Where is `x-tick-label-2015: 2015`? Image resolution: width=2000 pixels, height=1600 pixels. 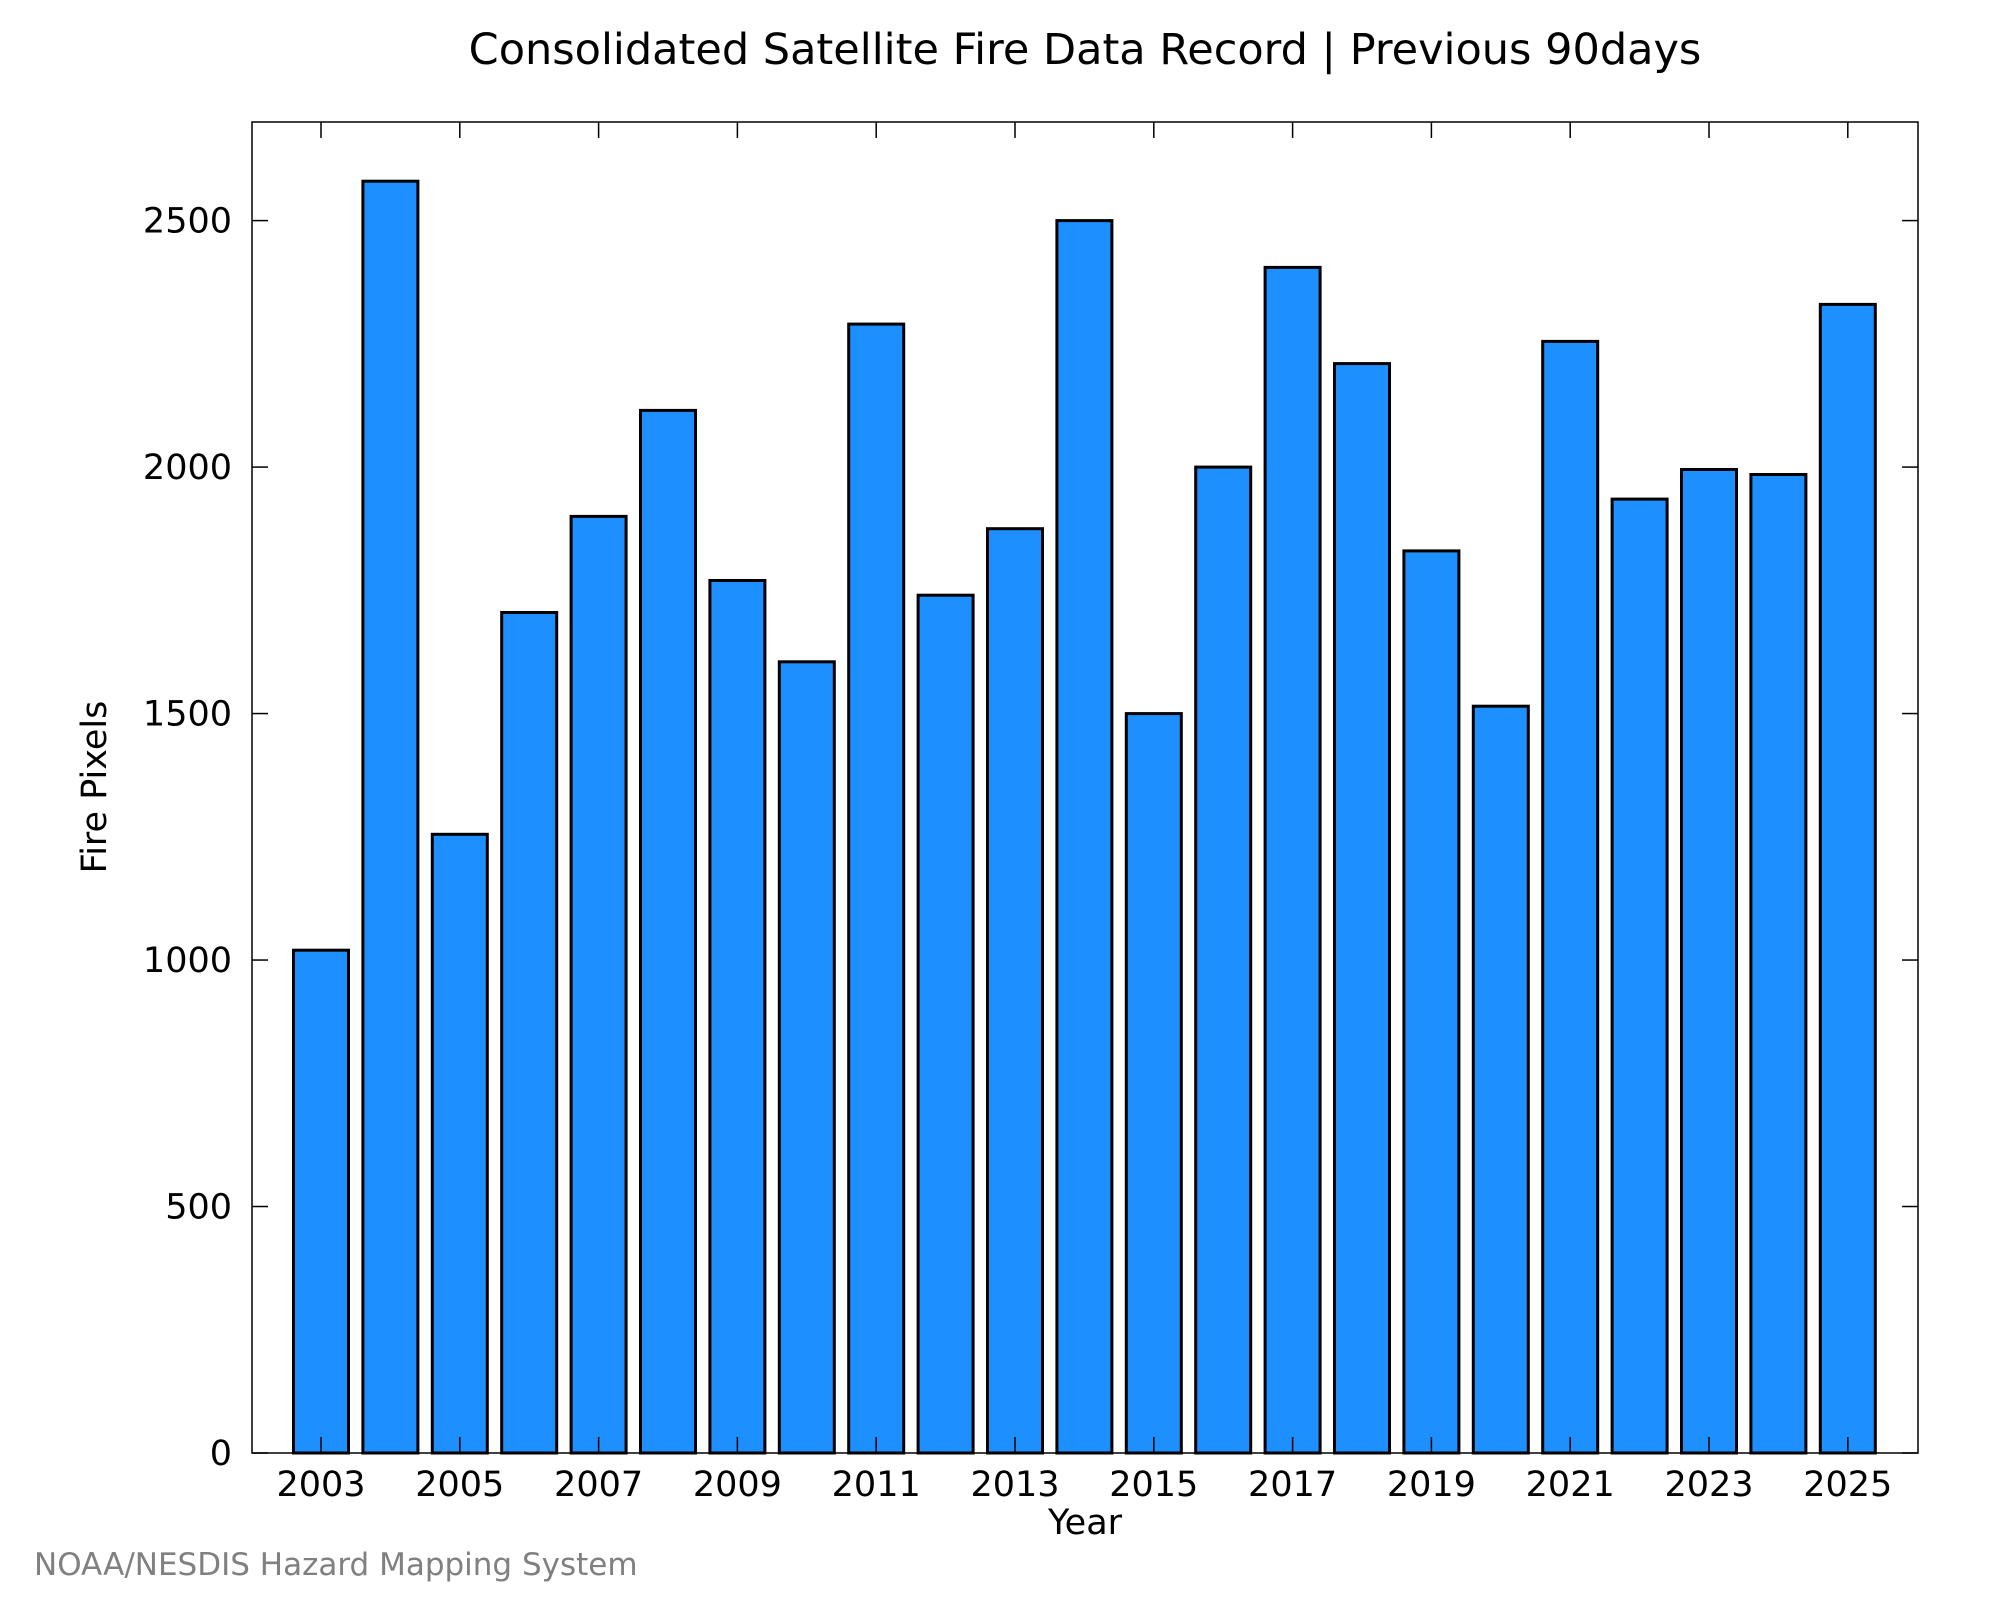
x-tick-label-2015: 2015 is located at coordinates (1153, 1485).